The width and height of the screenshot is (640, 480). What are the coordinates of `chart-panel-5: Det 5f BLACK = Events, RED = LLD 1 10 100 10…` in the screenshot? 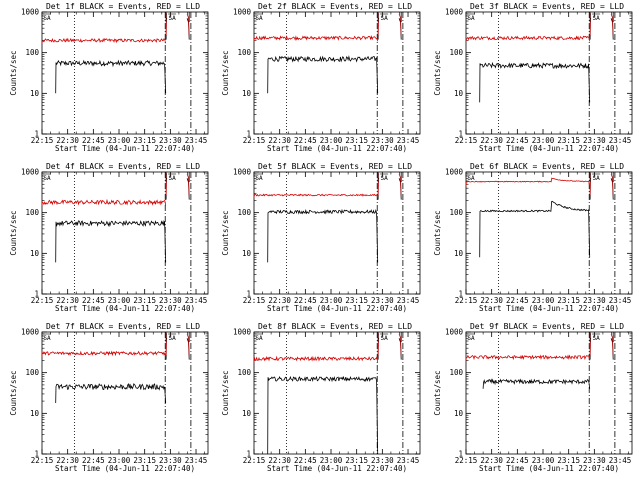 It's located at (321, 237).